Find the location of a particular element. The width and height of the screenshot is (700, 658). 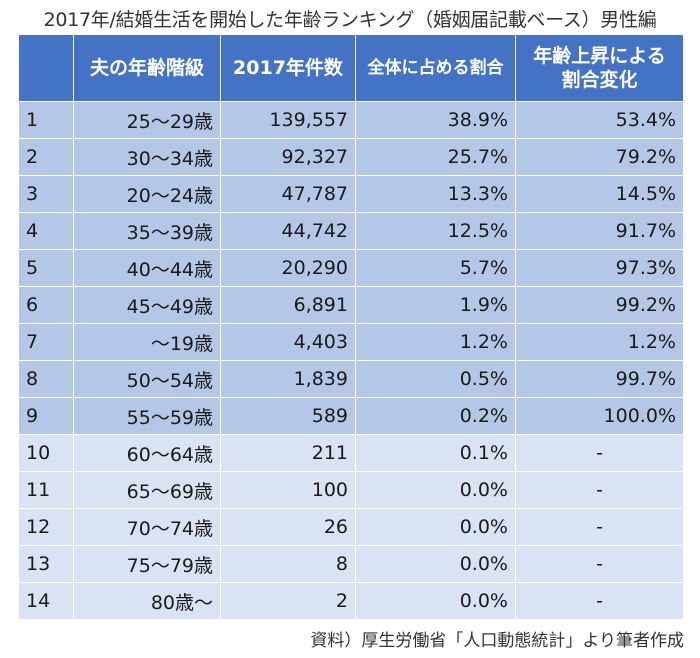

age-cell: 30〜34歳 is located at coordinates (147, 157).